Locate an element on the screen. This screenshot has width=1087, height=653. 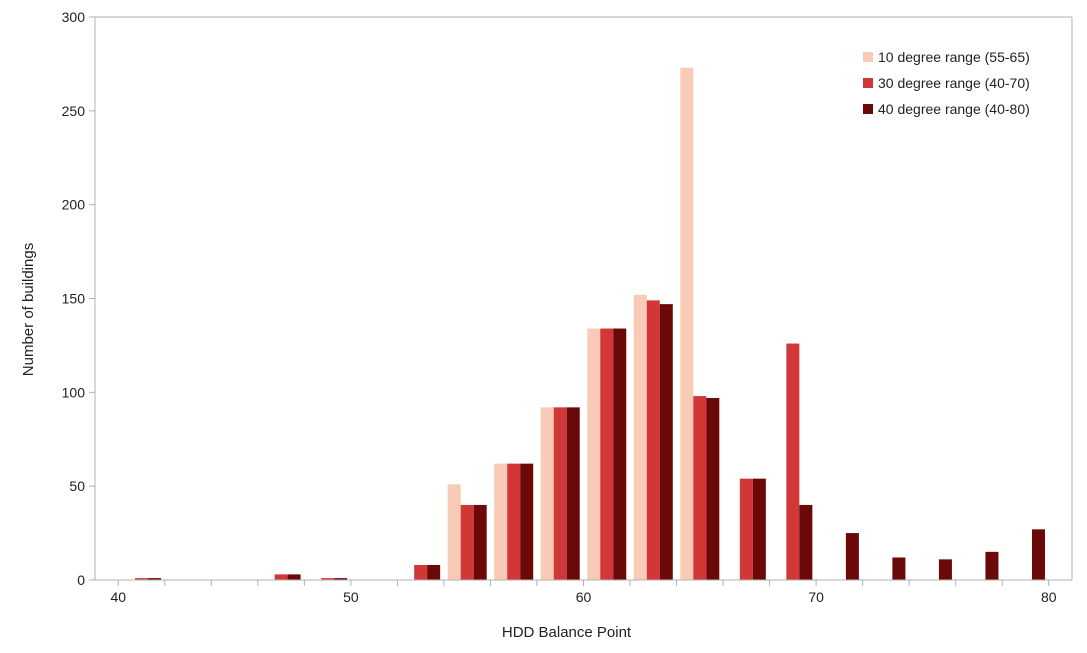
x-tick-label: 60 is located at coordinates (584, 597).